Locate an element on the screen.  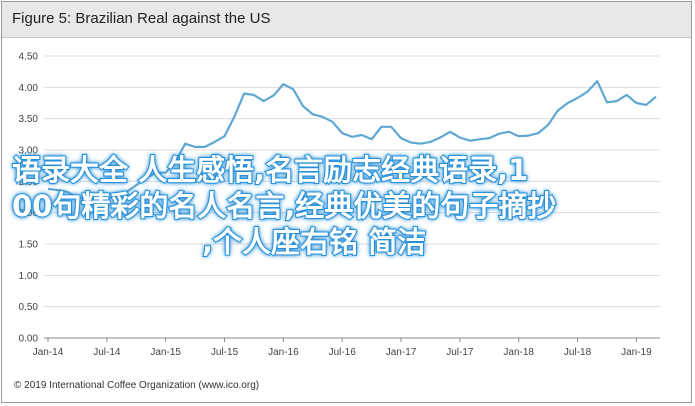
y-tick-label: 2.00 is located at coordinates (29, 213).